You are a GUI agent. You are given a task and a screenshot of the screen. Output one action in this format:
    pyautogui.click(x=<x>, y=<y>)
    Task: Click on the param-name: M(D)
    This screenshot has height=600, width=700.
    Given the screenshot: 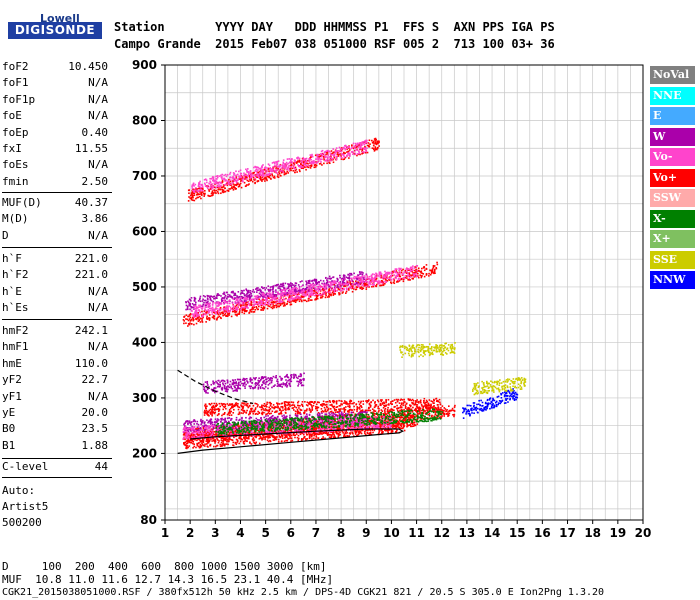 What is the action you would take?
    pyautogui.click(x=15, y=219)
    